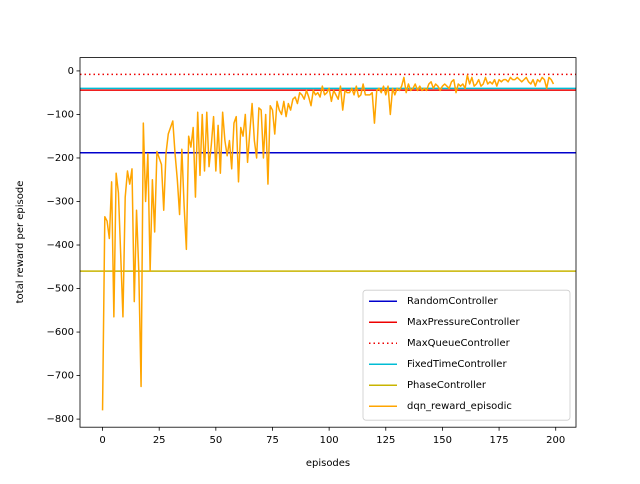  I want to click on x-tick-label: 200, so click(555, 440).